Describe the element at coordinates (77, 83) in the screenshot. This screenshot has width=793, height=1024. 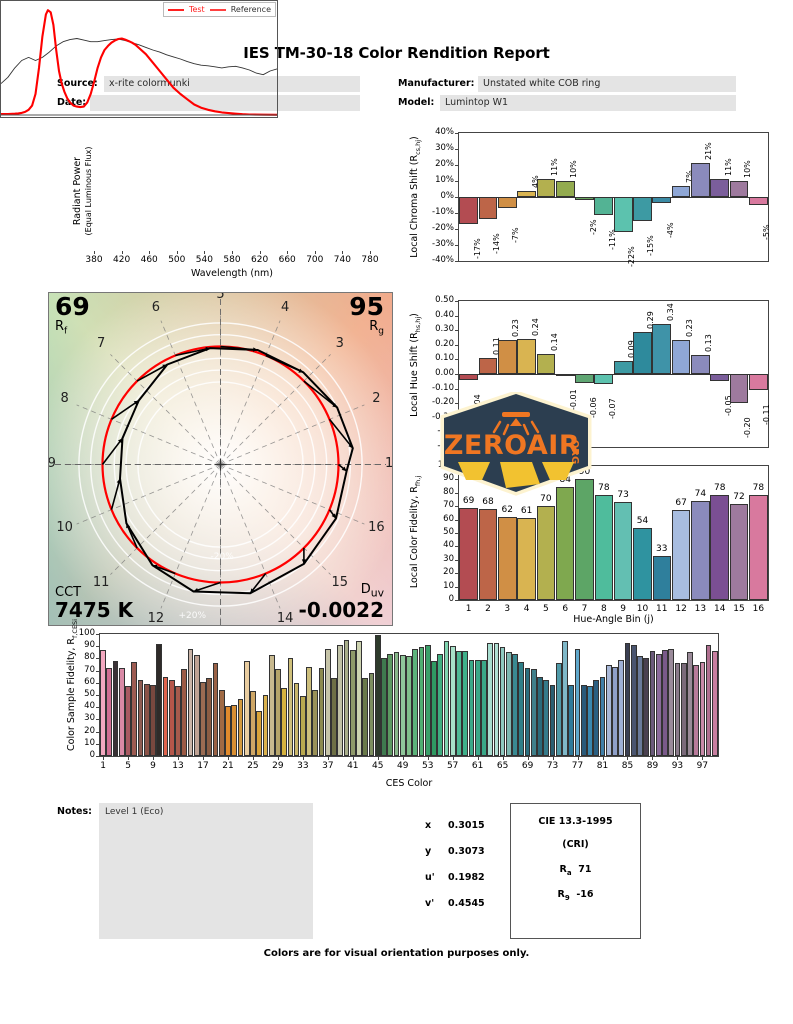
I see `source-label: Source:` at that location.